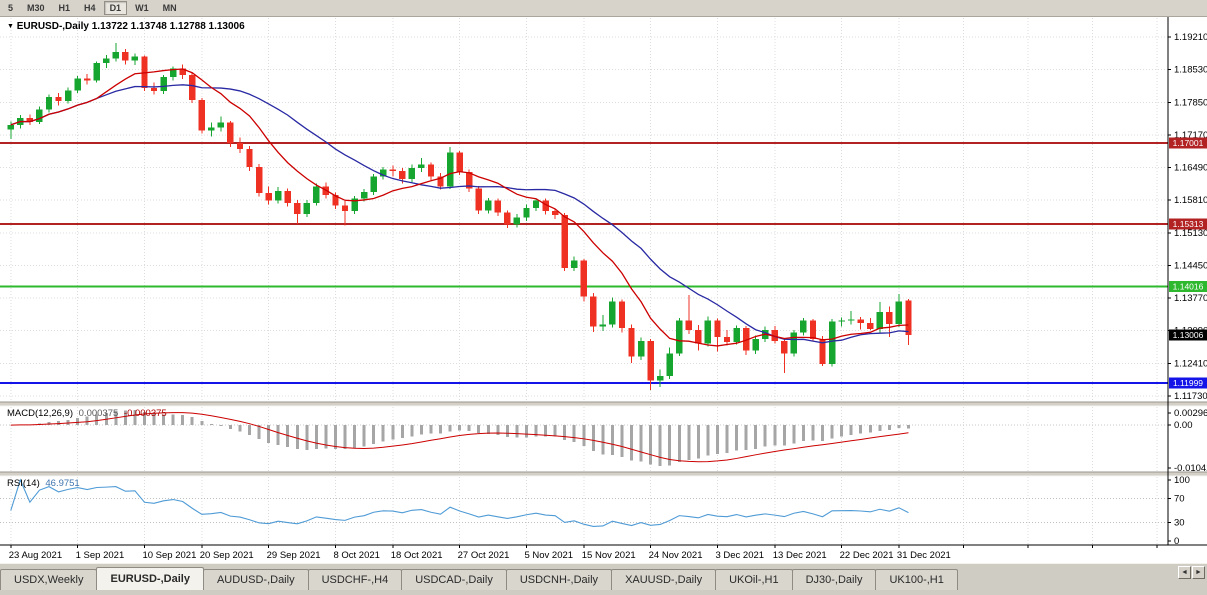 This screenshot has width=1207, height=595. I want to click on svg-text: 1.13006, so click(1188, 335).